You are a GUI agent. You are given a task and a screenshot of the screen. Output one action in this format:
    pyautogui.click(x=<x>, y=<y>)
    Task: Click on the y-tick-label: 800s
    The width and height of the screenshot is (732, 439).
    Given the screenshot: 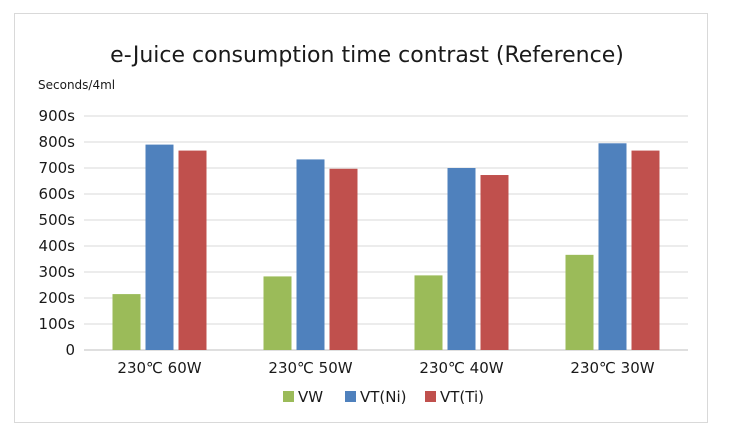 What is the action you would take?
    pyautogui.click(x=57, y=142)
    